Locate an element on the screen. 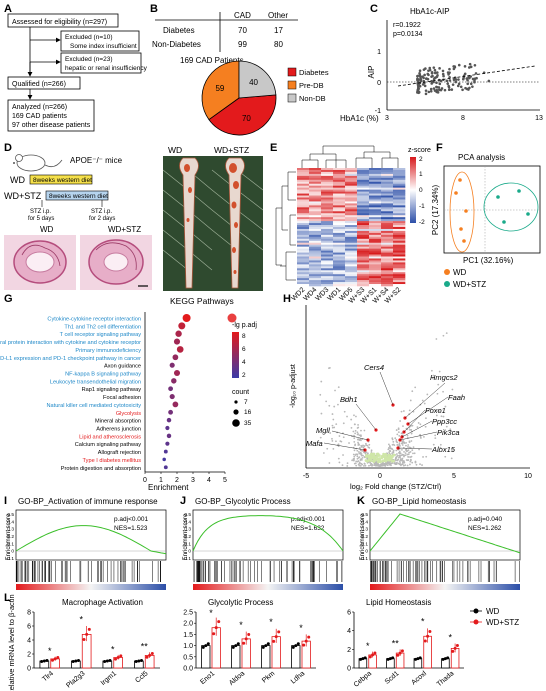  bar-ytick-label: 2.5 is located at coordinates (188, 613).